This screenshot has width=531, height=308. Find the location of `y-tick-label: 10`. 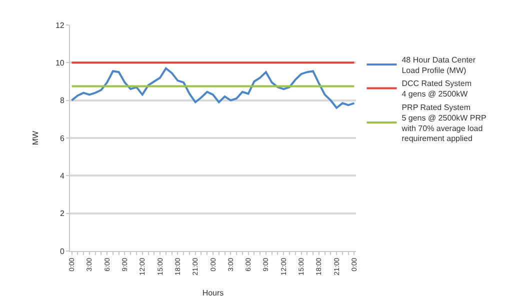

y-tick-label: 10 is located at coordinates (60, 63).